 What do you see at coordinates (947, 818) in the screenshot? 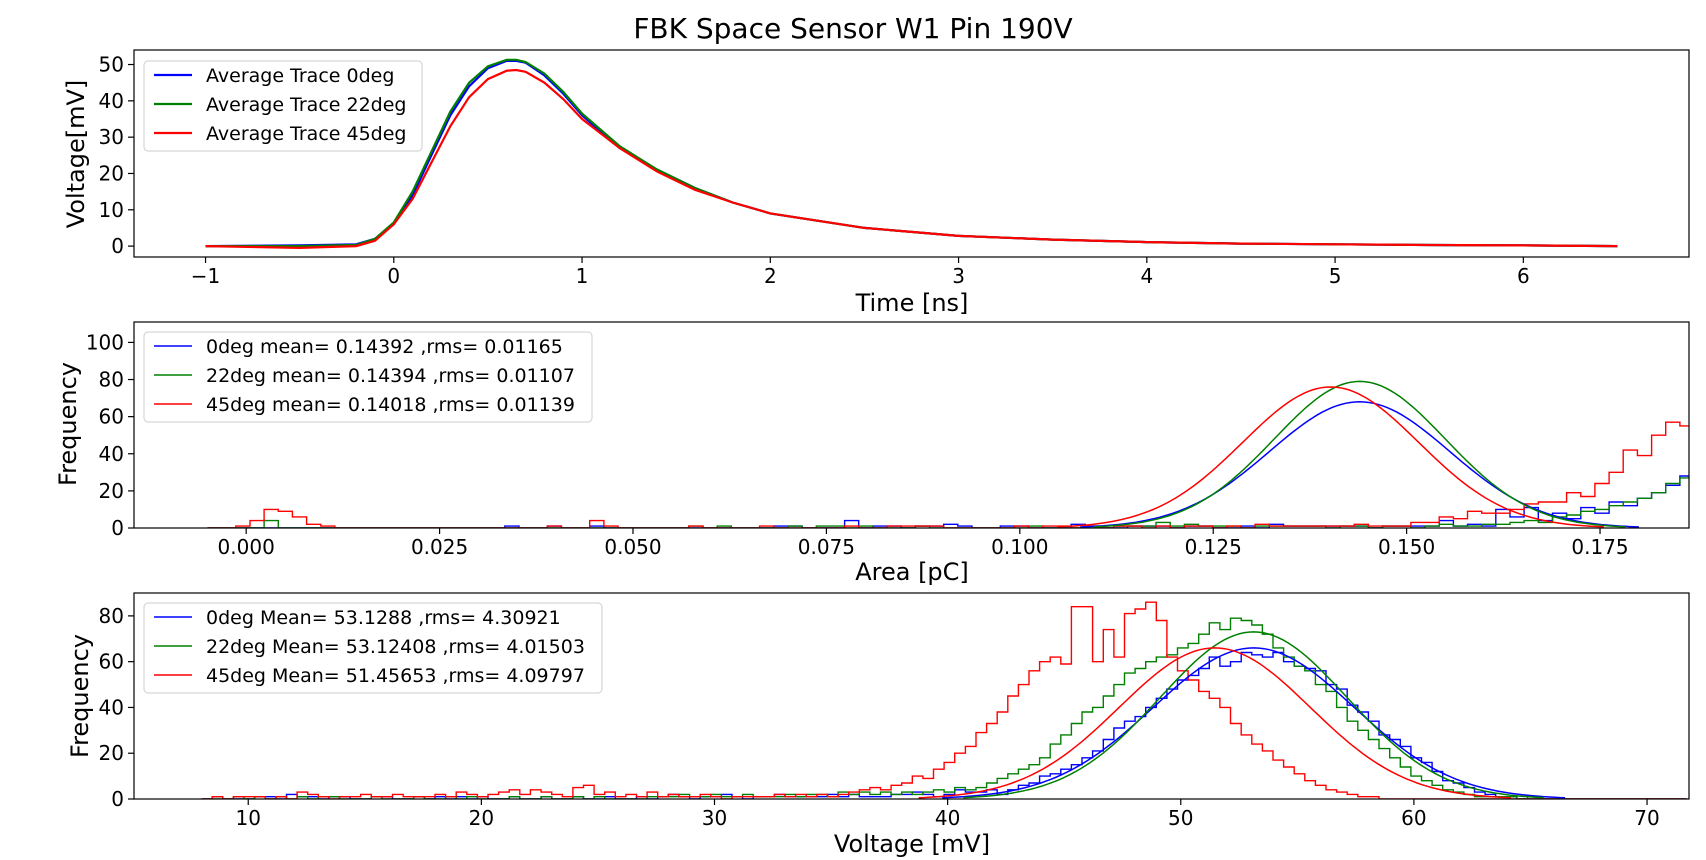
I see `x-tick-label: 40` at bounding box center [947, 818].